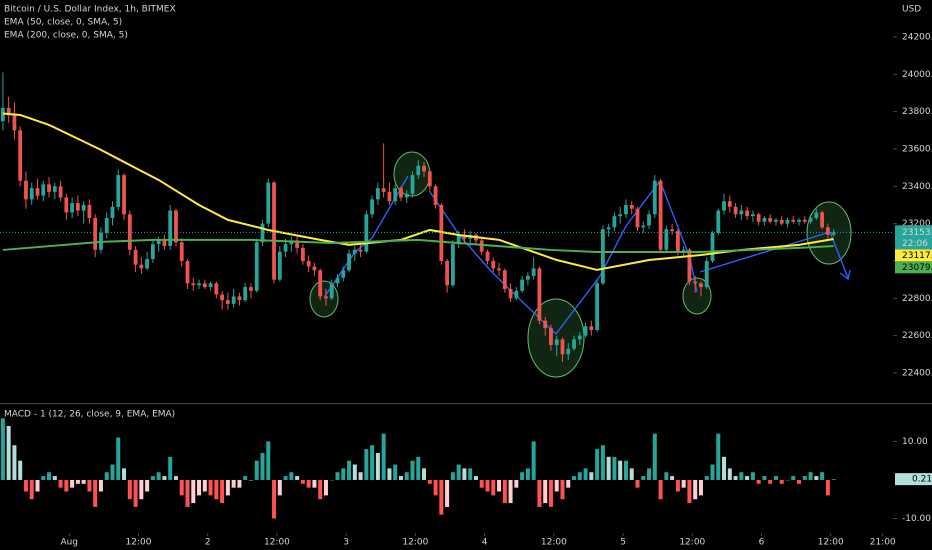 This screenshot has width=932, height=550. Describe the element at coordinates (485, 543) in the screenshot. I see `x-tick-label: 4` at that location.